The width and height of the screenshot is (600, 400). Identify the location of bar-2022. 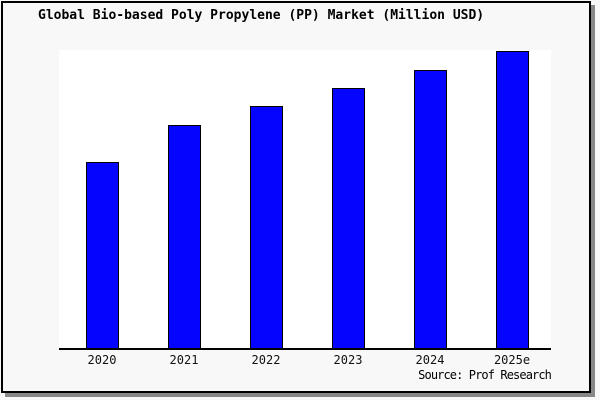
(266, 227).